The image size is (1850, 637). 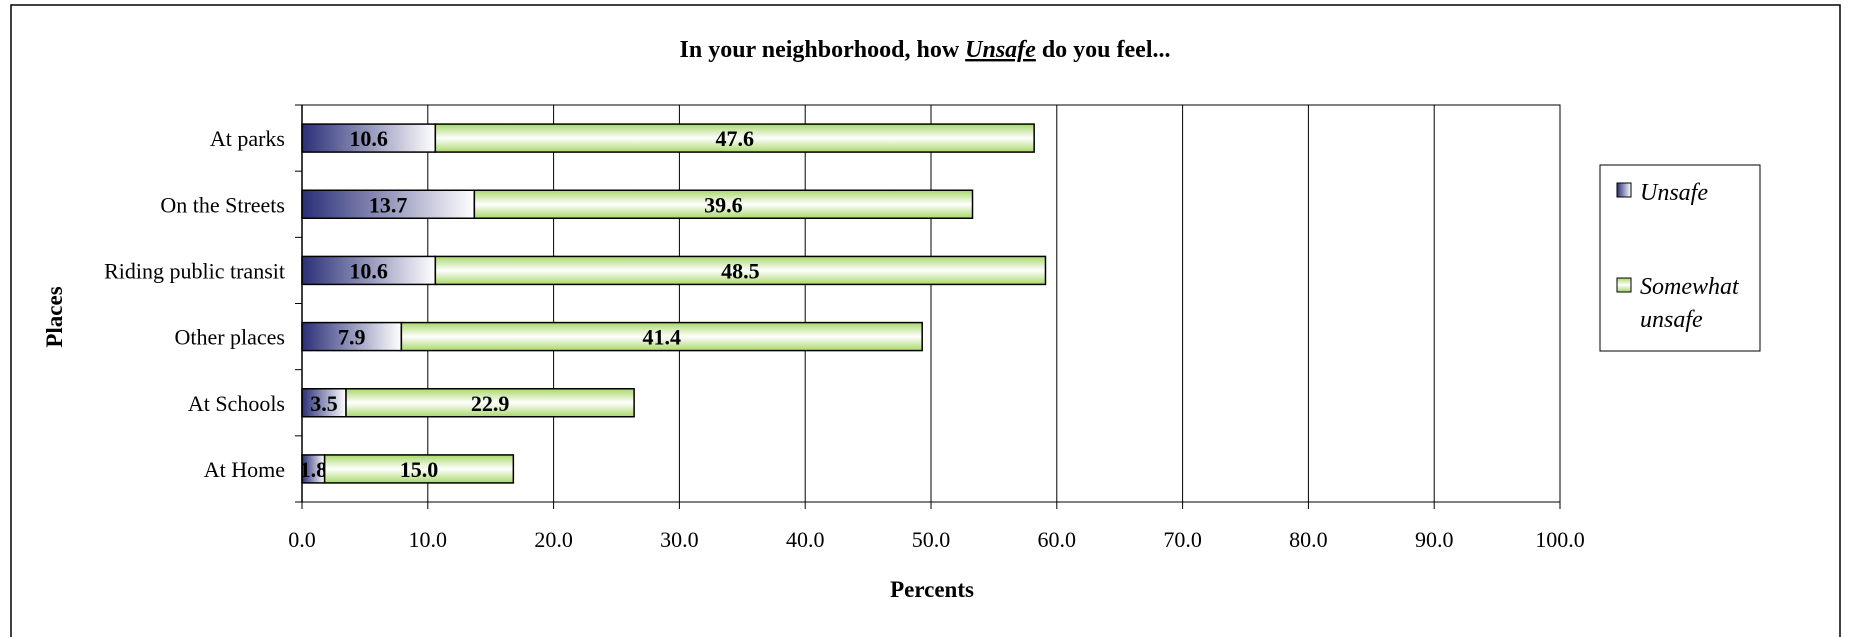 I want to click on data-label-somewhat-unsafe: 48.5, so click(x=740, y=270).